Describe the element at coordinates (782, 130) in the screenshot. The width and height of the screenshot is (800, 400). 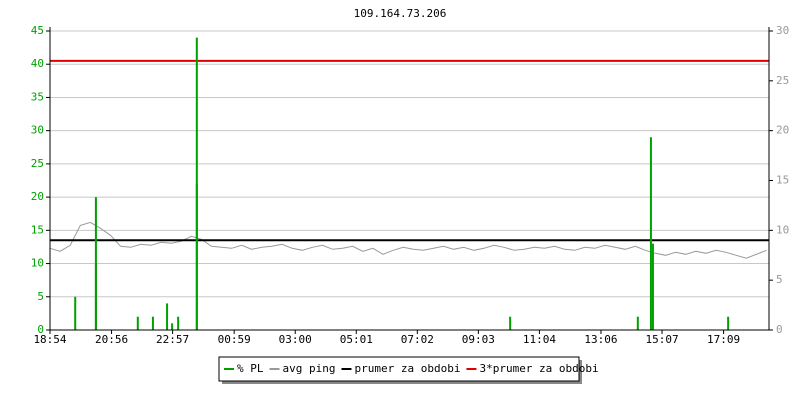
I see `y2-tick-label: 20` at that location.